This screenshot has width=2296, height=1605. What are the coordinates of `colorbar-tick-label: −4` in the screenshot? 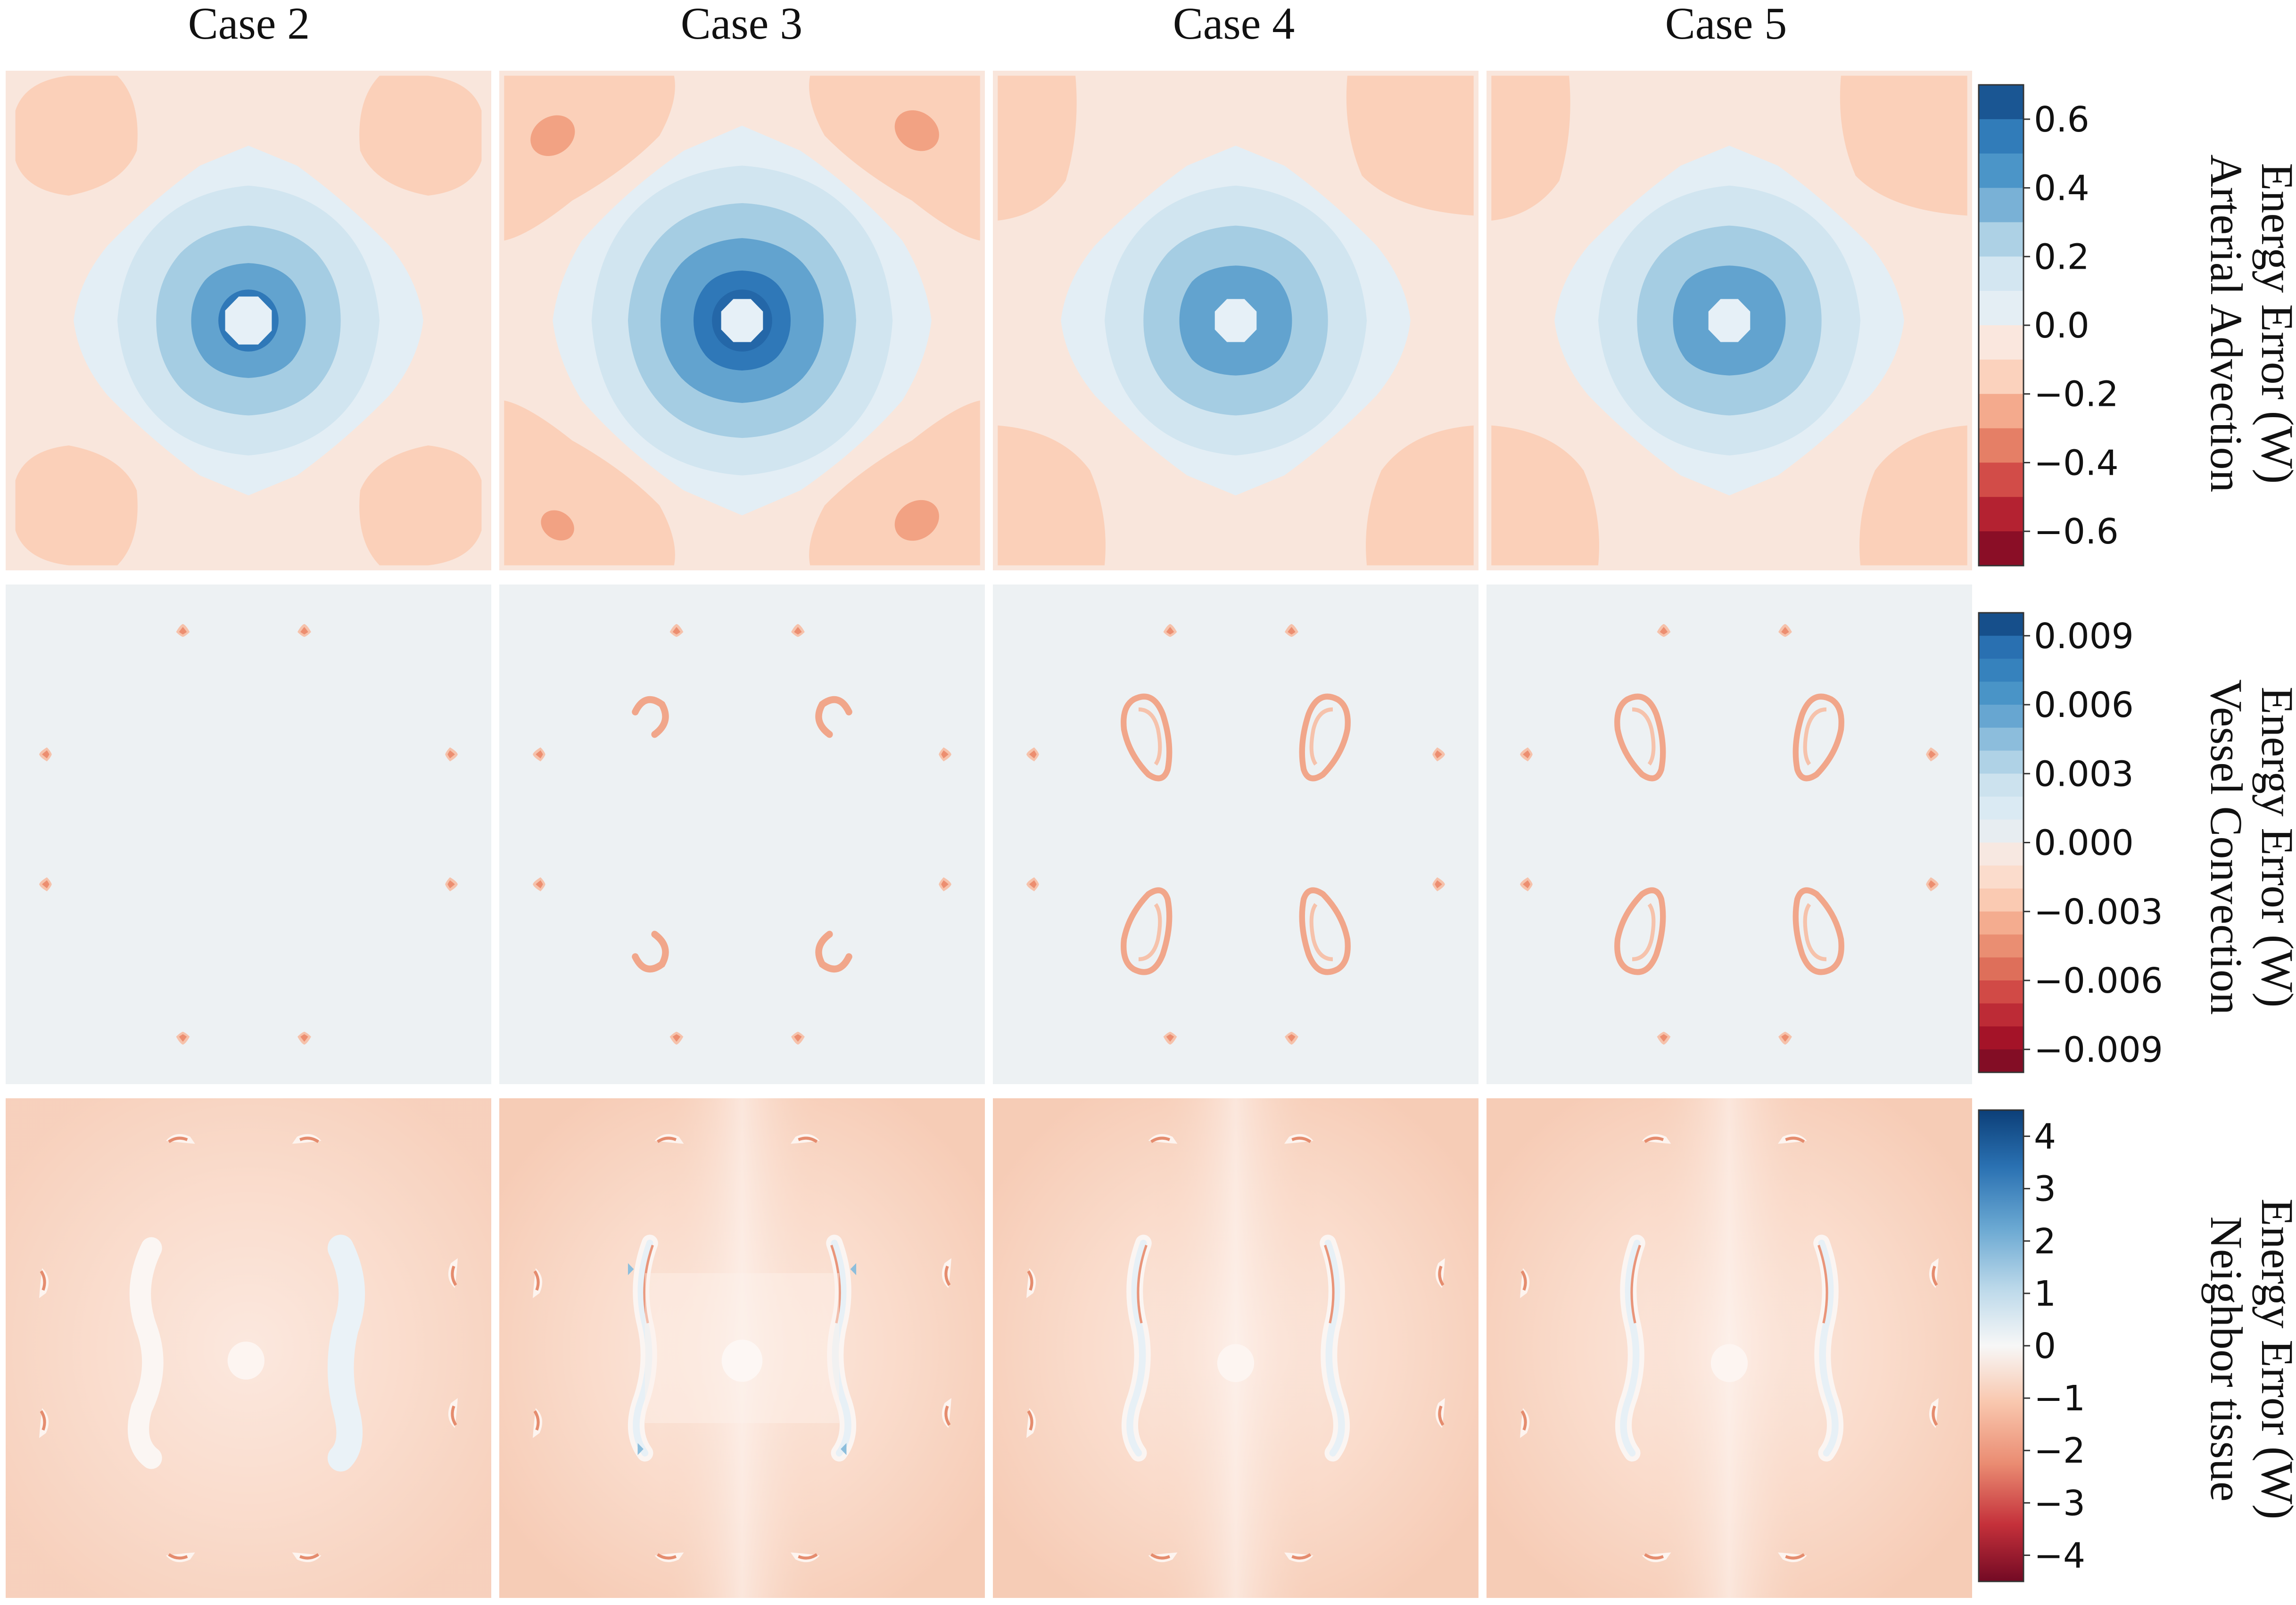 It's located at (2059, 1555).